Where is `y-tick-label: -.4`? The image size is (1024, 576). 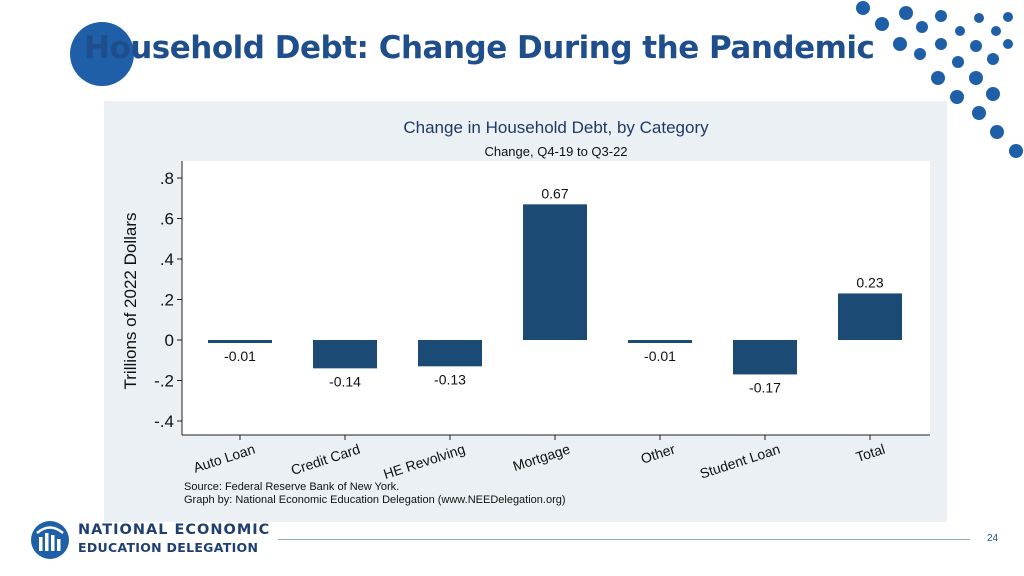
y-tick-label: -.4 is located at coordinates (164, 421).